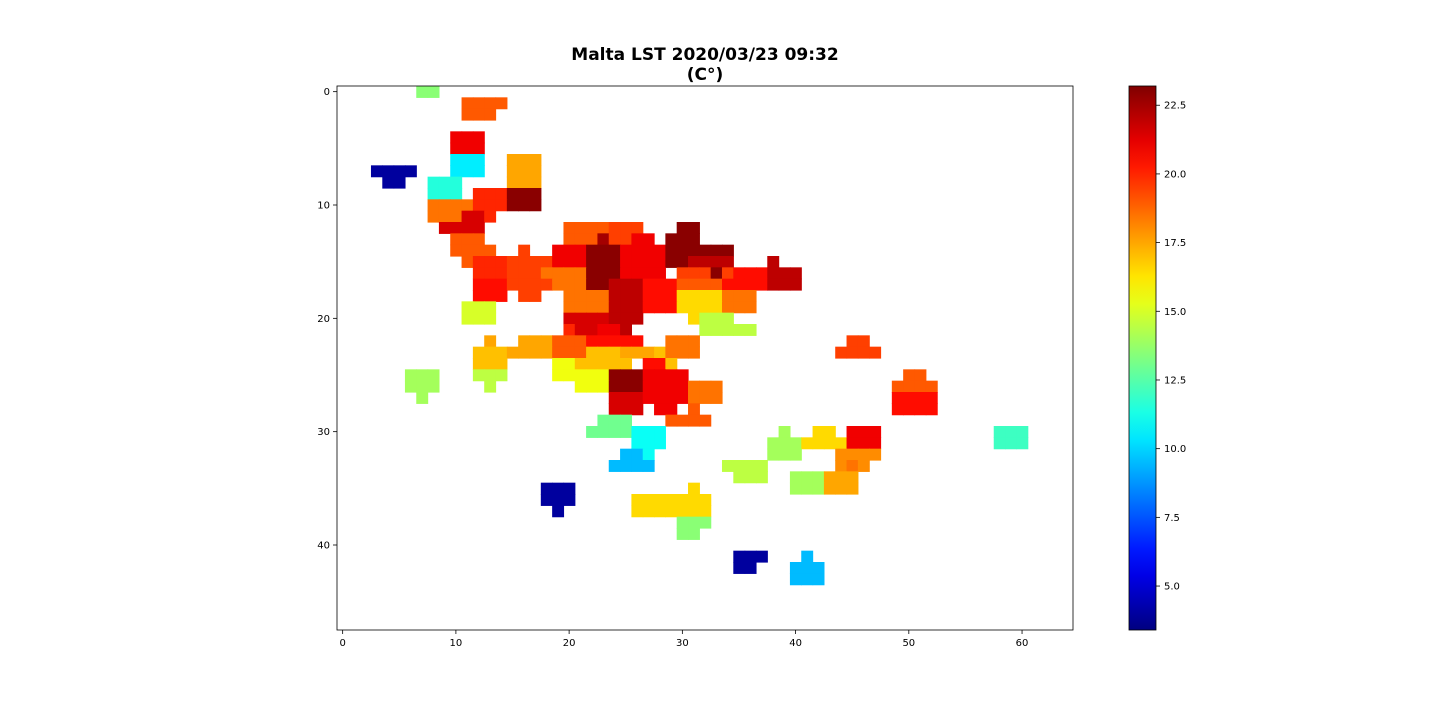 This screenshot has width=1440, height=720. What do you see at coordinates (1175, 243) in the screenshot?
I see `colorbar-tick-label: 17.5` at bounding box center [1175, 243].